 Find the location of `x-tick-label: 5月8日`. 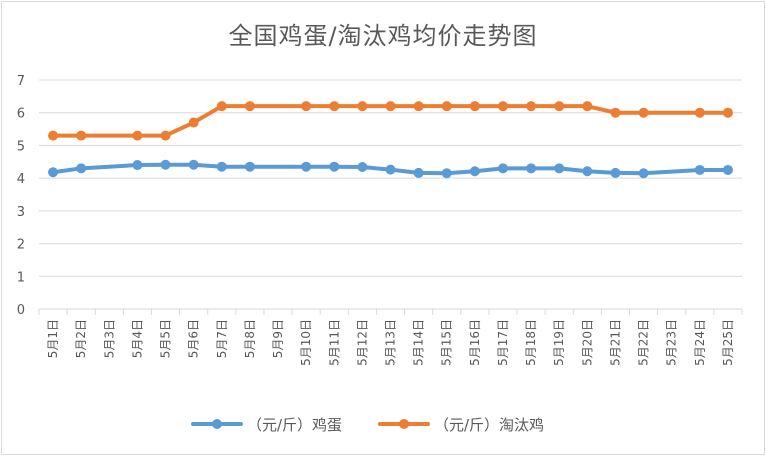

x-tick-label: 5月8日 is located at coordinates (250, 338).